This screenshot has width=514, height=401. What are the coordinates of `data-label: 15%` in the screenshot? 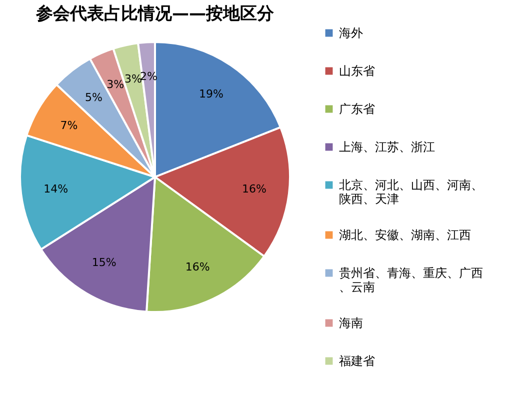 It's located at (104, 263).